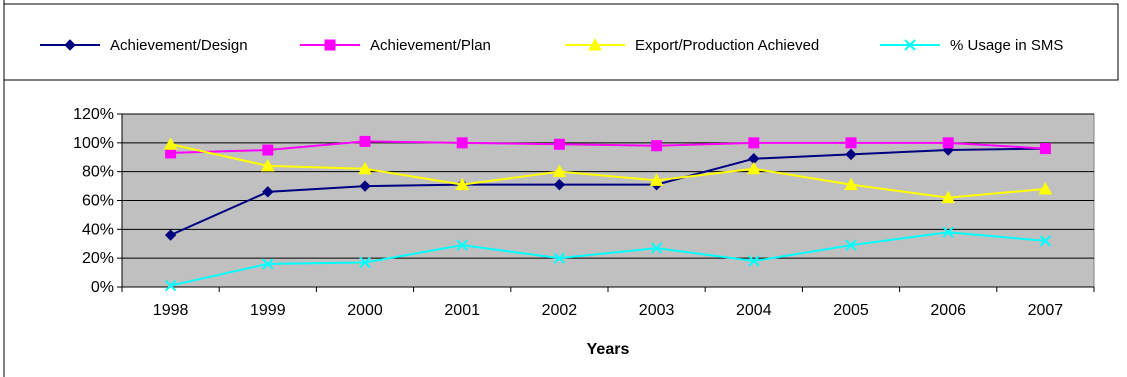  I want to click on legend-entry: % Usage in SMS, so click(971, 45).